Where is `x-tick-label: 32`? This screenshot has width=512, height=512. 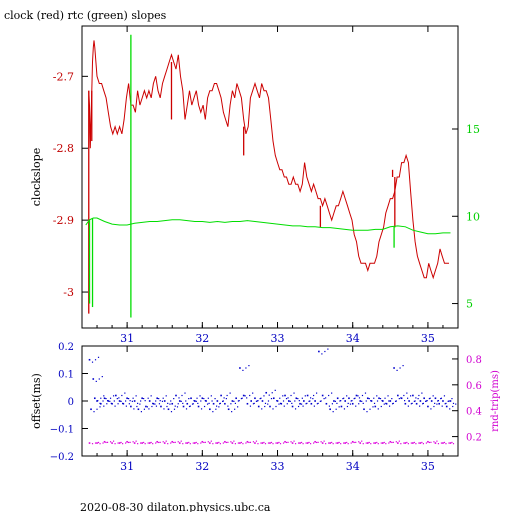 x-tick-label: 32 is located at coordinates (202, 466).